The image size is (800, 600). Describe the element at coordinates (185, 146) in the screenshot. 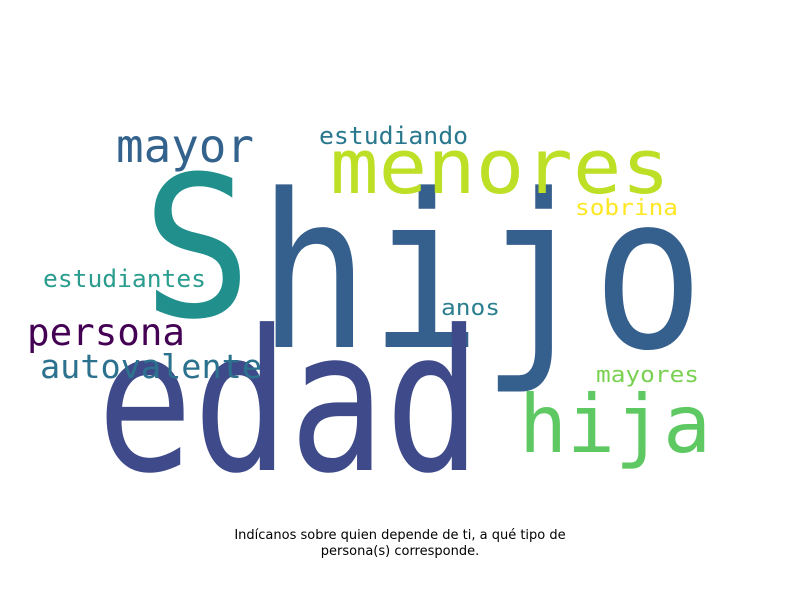

I see `word-mayor: mayor` at that location.